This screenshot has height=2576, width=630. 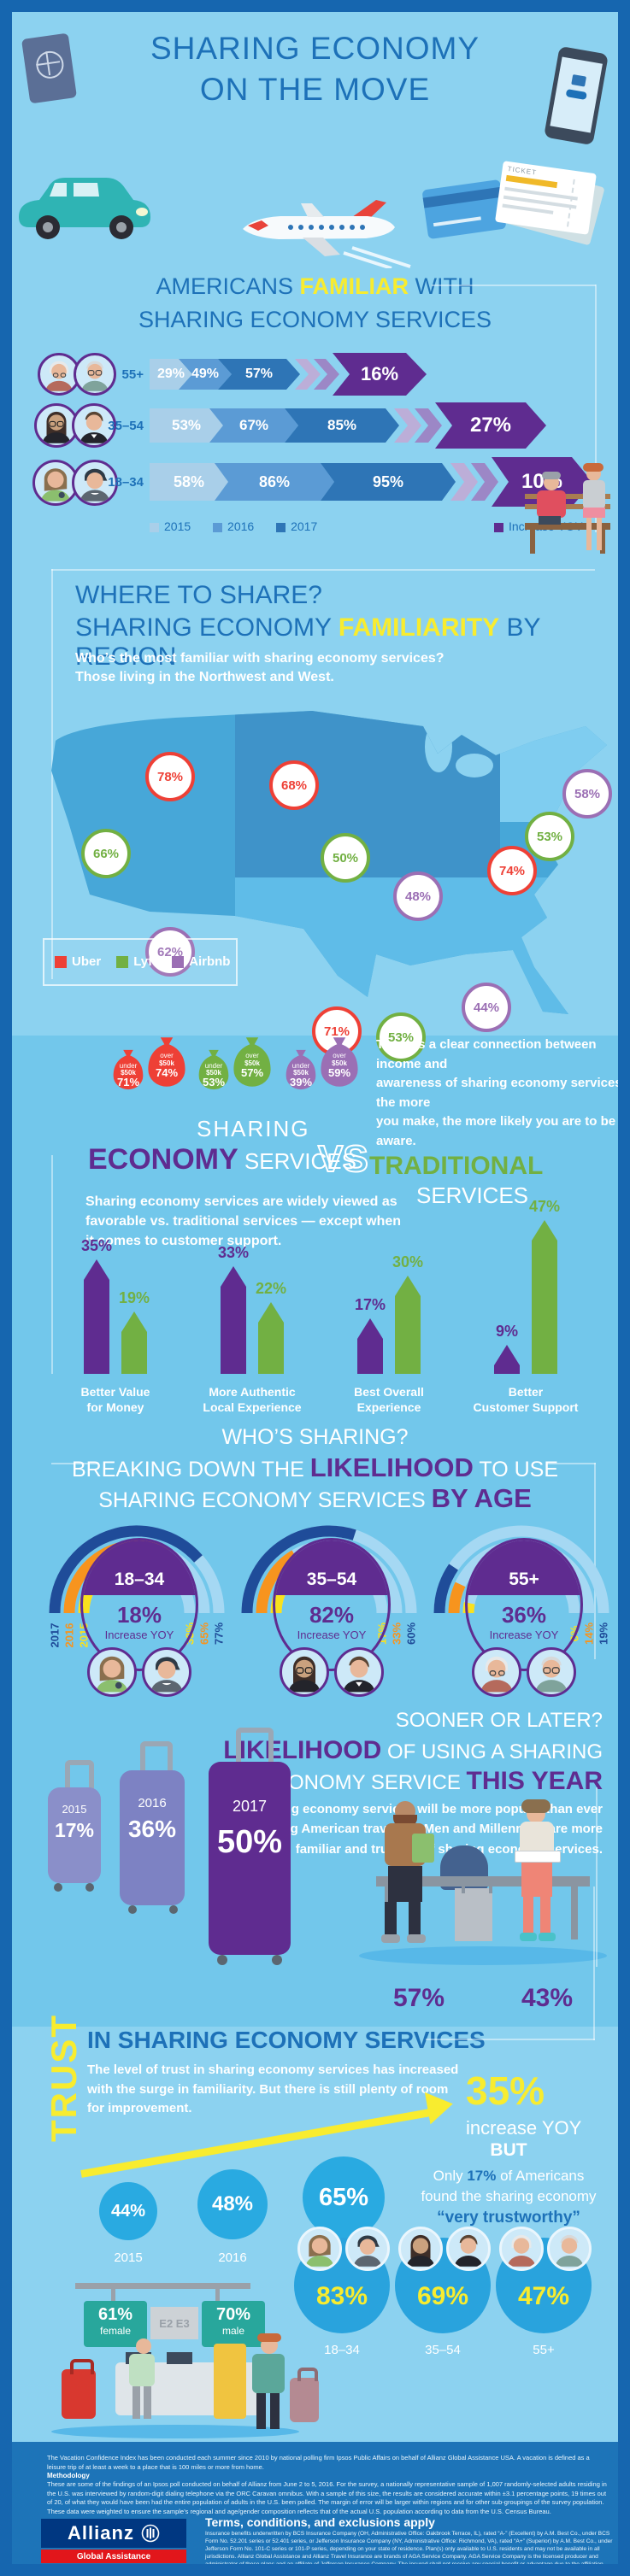 I want to click on bar-category: Best Overall Experience, so click(x=389, y=1400).